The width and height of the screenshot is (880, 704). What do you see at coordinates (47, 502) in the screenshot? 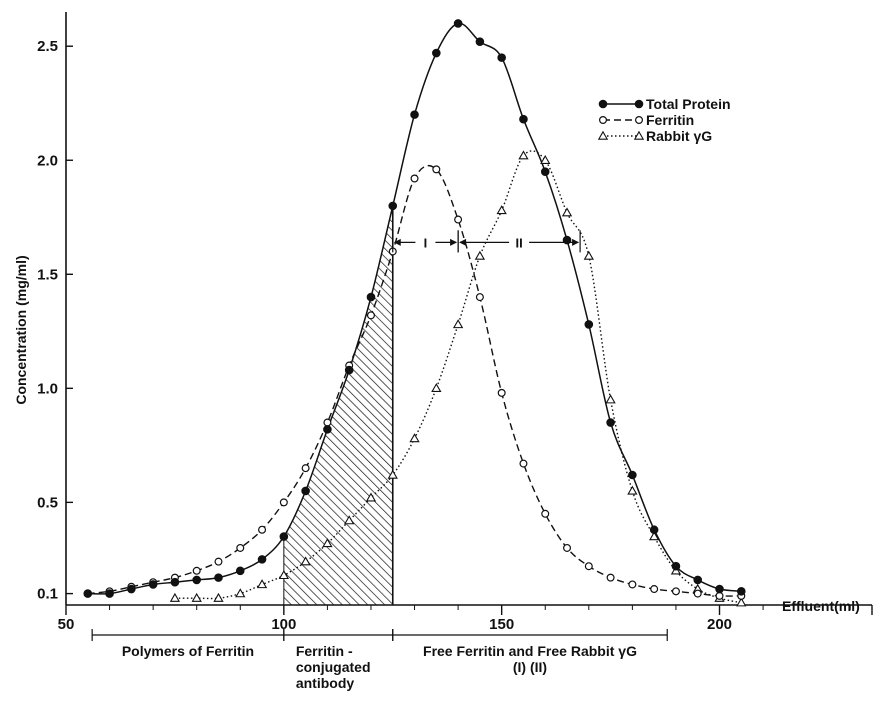
I see `y-tick-label: 0.5` at bounding box center [47, 502].